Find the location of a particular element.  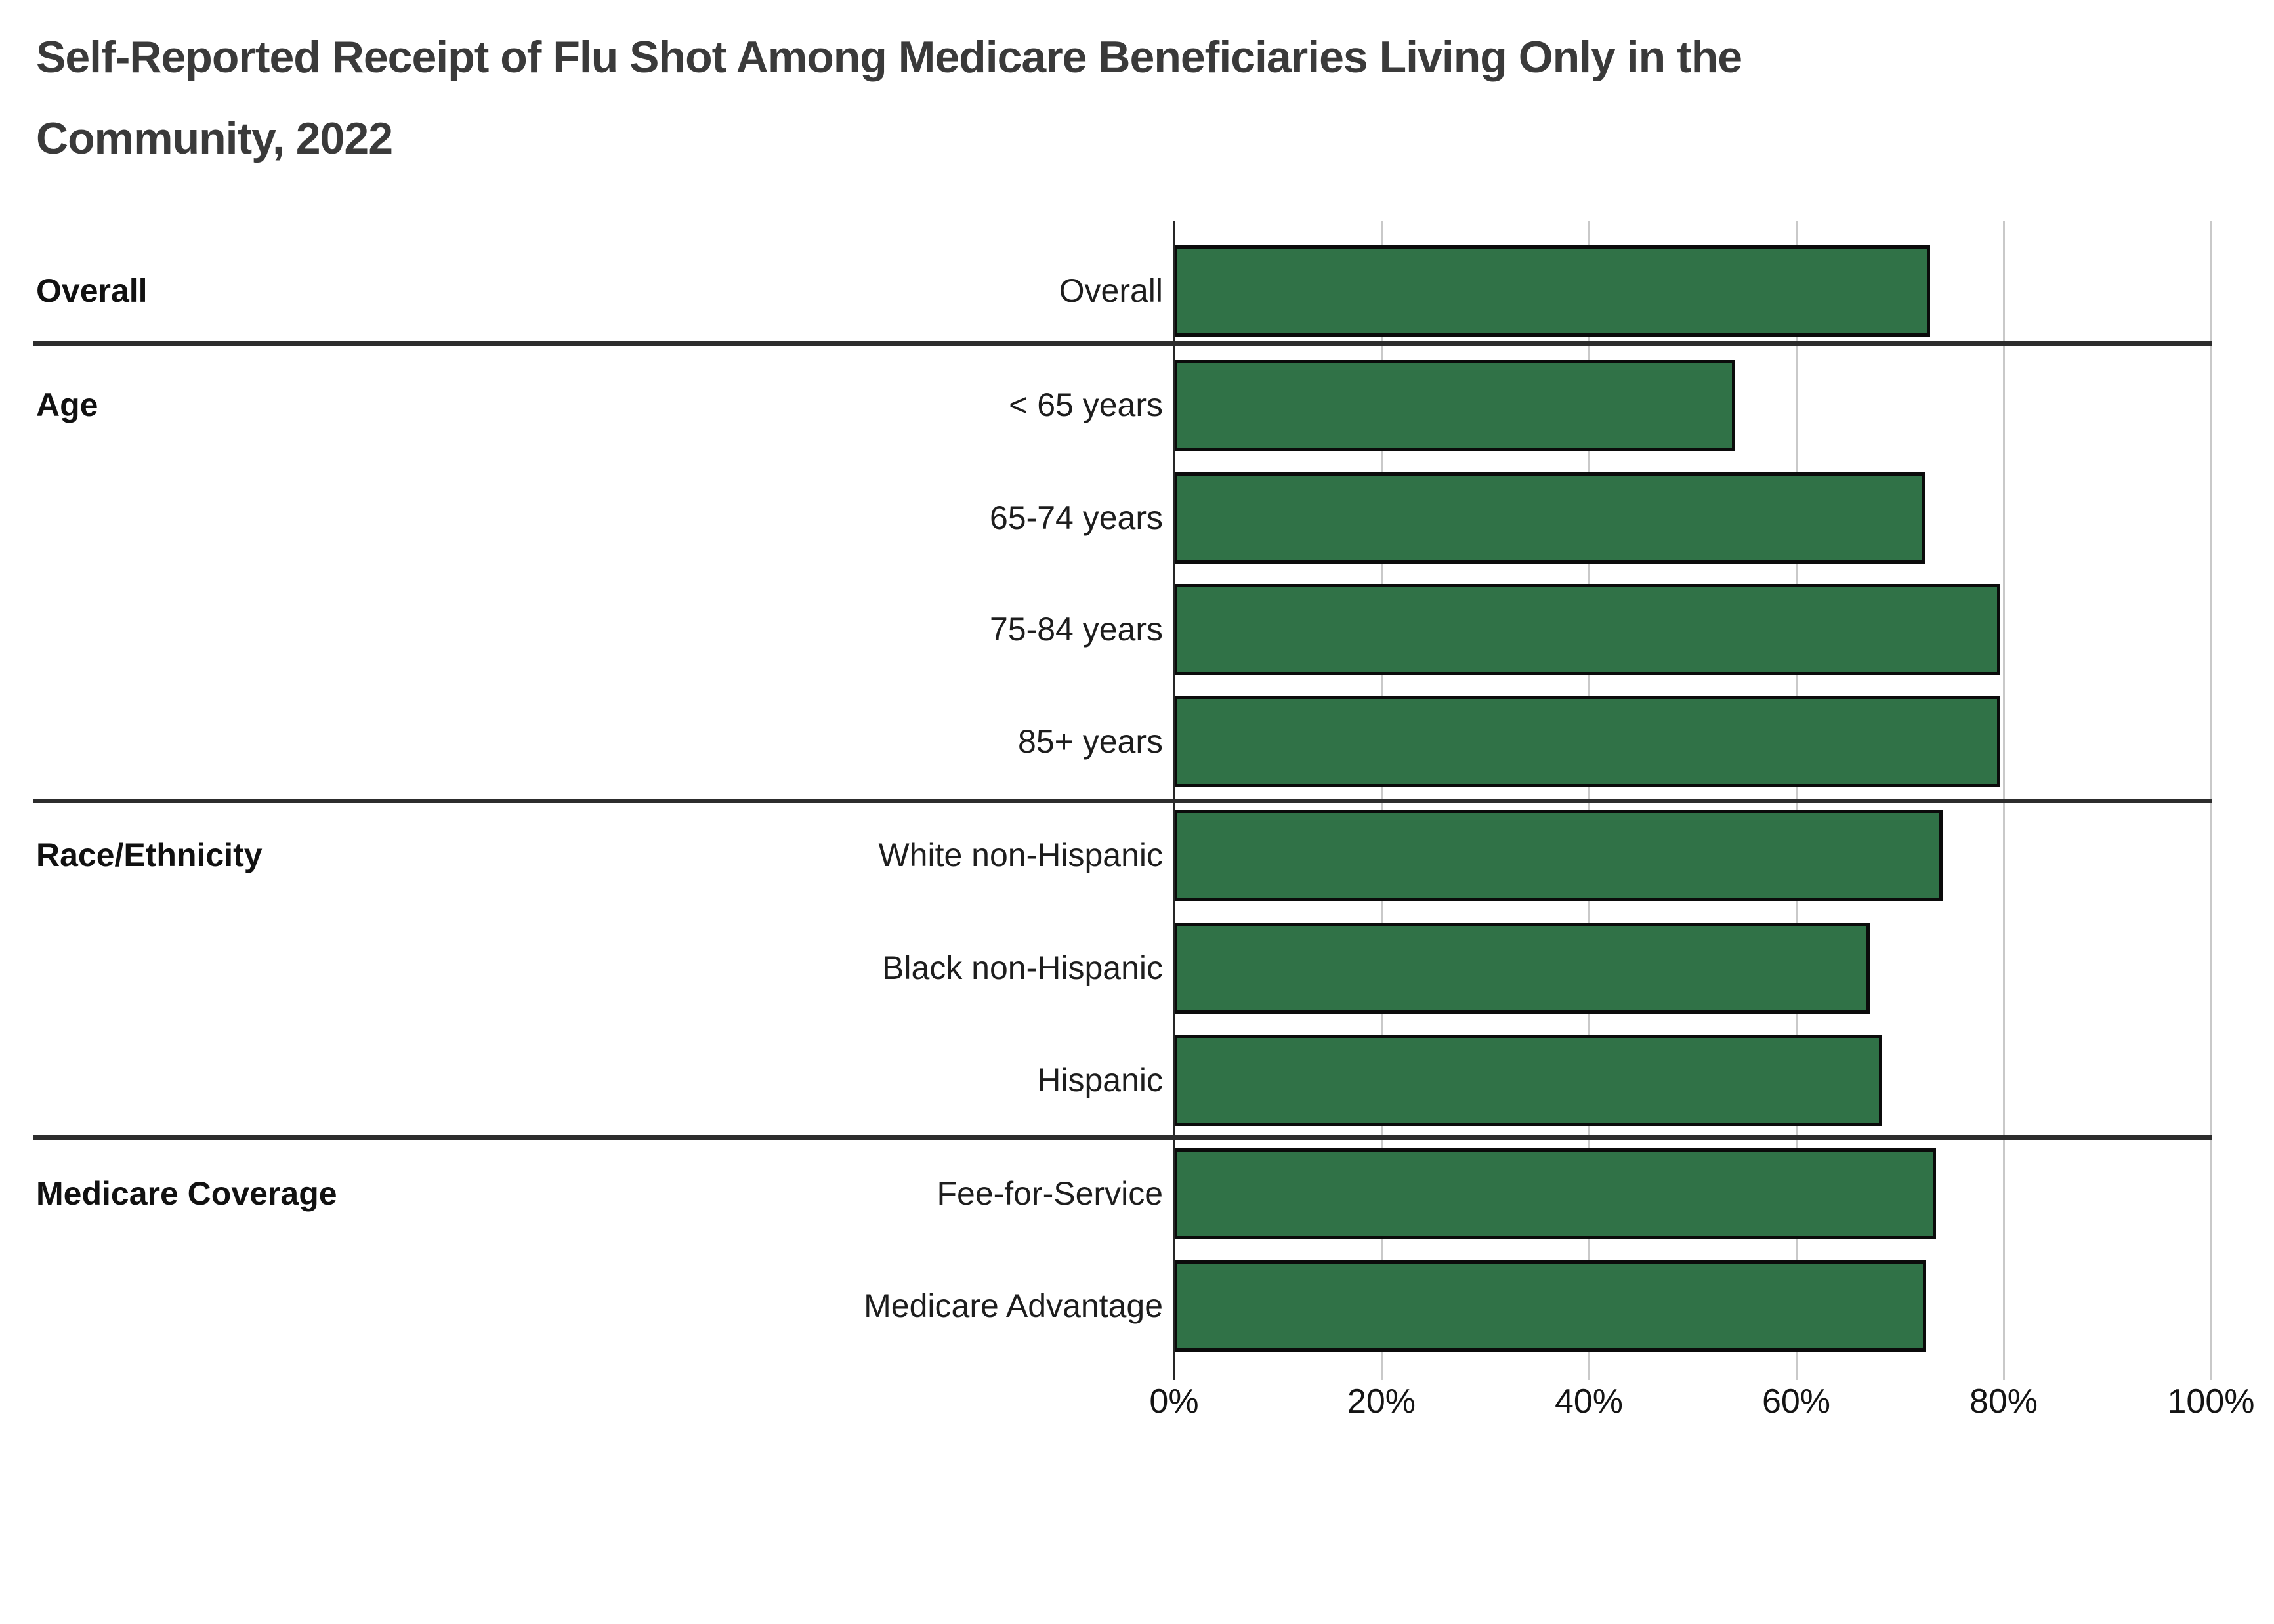

row-label: White non-Hispanic is located at coordinates (1020, 855).